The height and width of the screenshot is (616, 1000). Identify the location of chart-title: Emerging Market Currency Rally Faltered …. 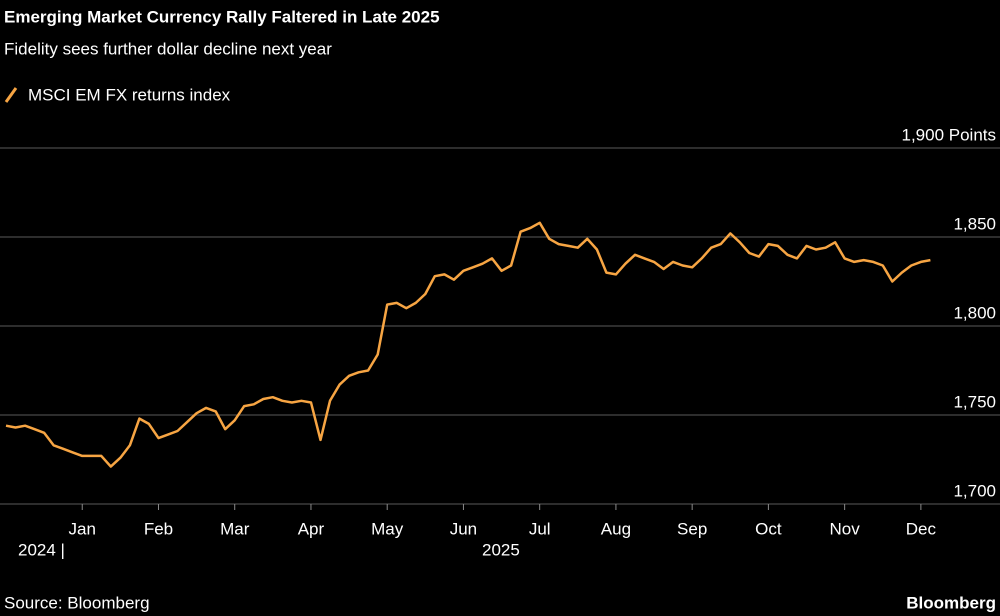
(222, 16).